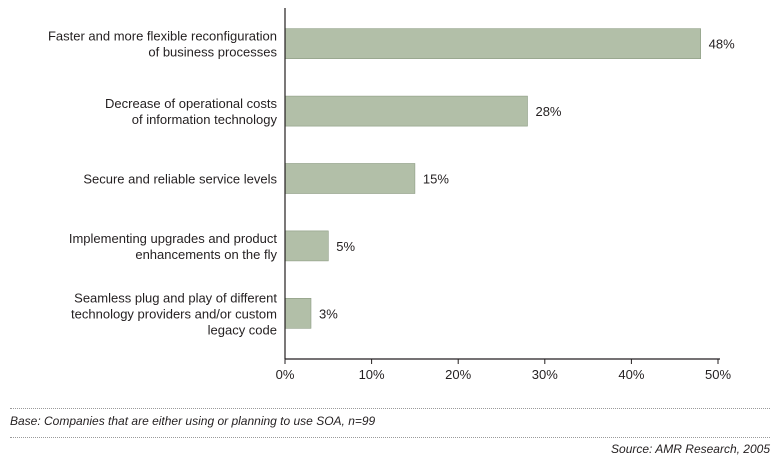  Describe the element at coordinates (328, 313) in the screenshot. I see `value-label-5: 3%` at that location.